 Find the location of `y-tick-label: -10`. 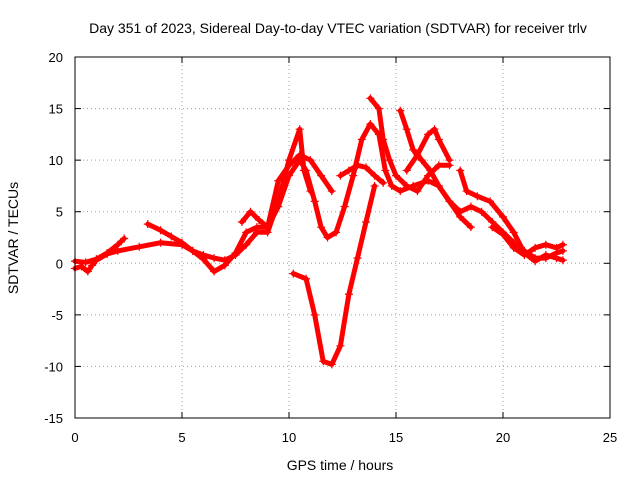

y-tick-label: -10 is located at coordinates (53, 366).